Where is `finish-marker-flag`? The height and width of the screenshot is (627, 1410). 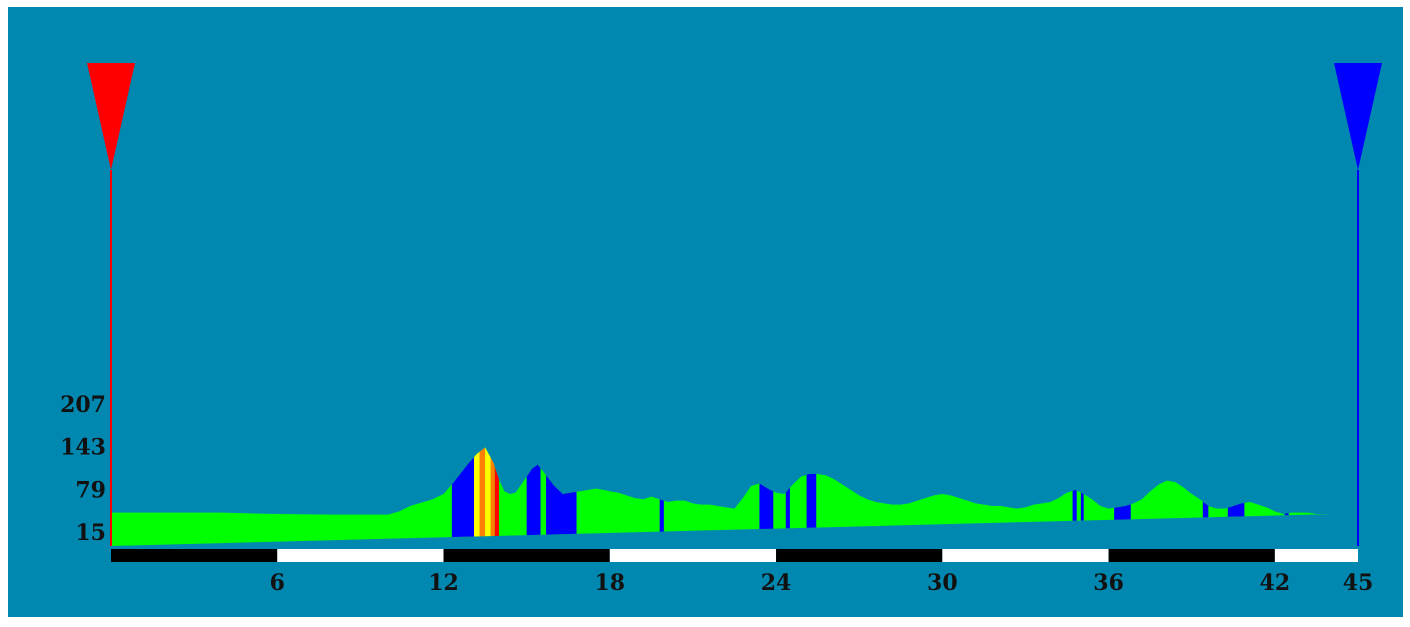
finish-marker-flag is located at coordinates (1358, 116).